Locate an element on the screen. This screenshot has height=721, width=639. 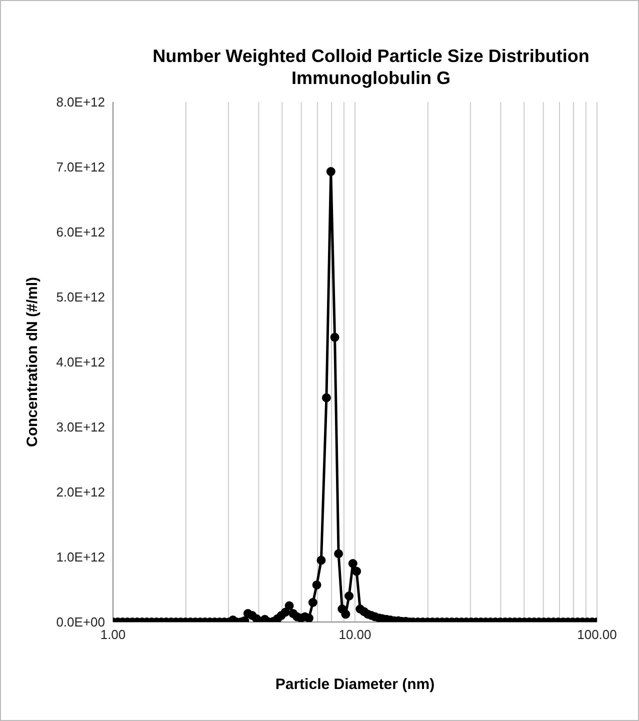
x-axis-title: Particle Diameter (nm) is located at coordinates (355, 684).